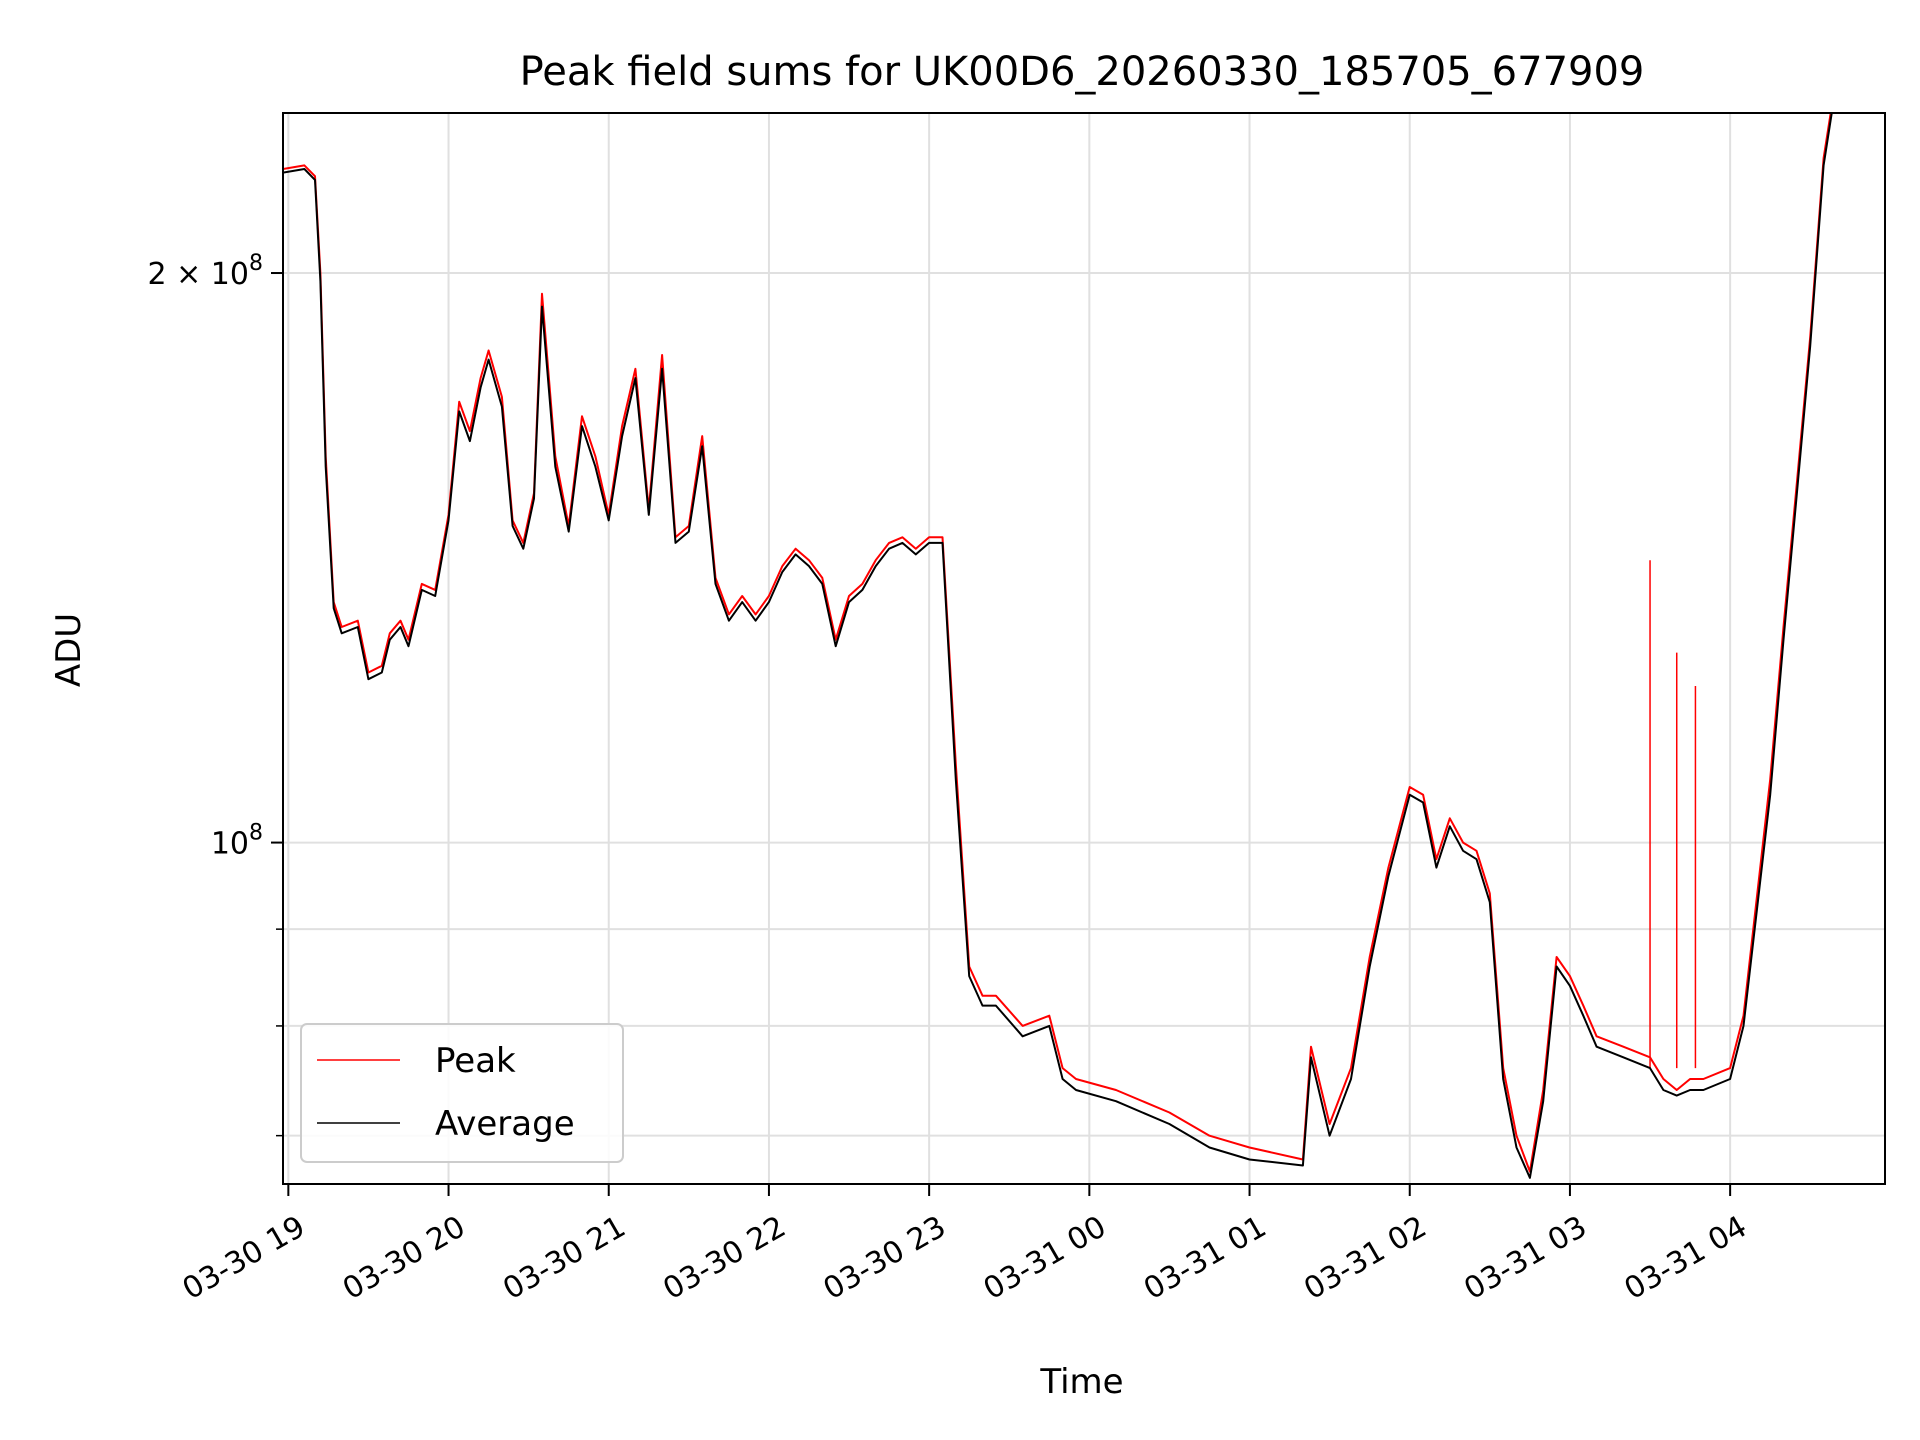  What do you see at coordinates (215, 694) in the screenshot?
I see `y-axis: 108 2 × 108` at bounding box center [215, 694].